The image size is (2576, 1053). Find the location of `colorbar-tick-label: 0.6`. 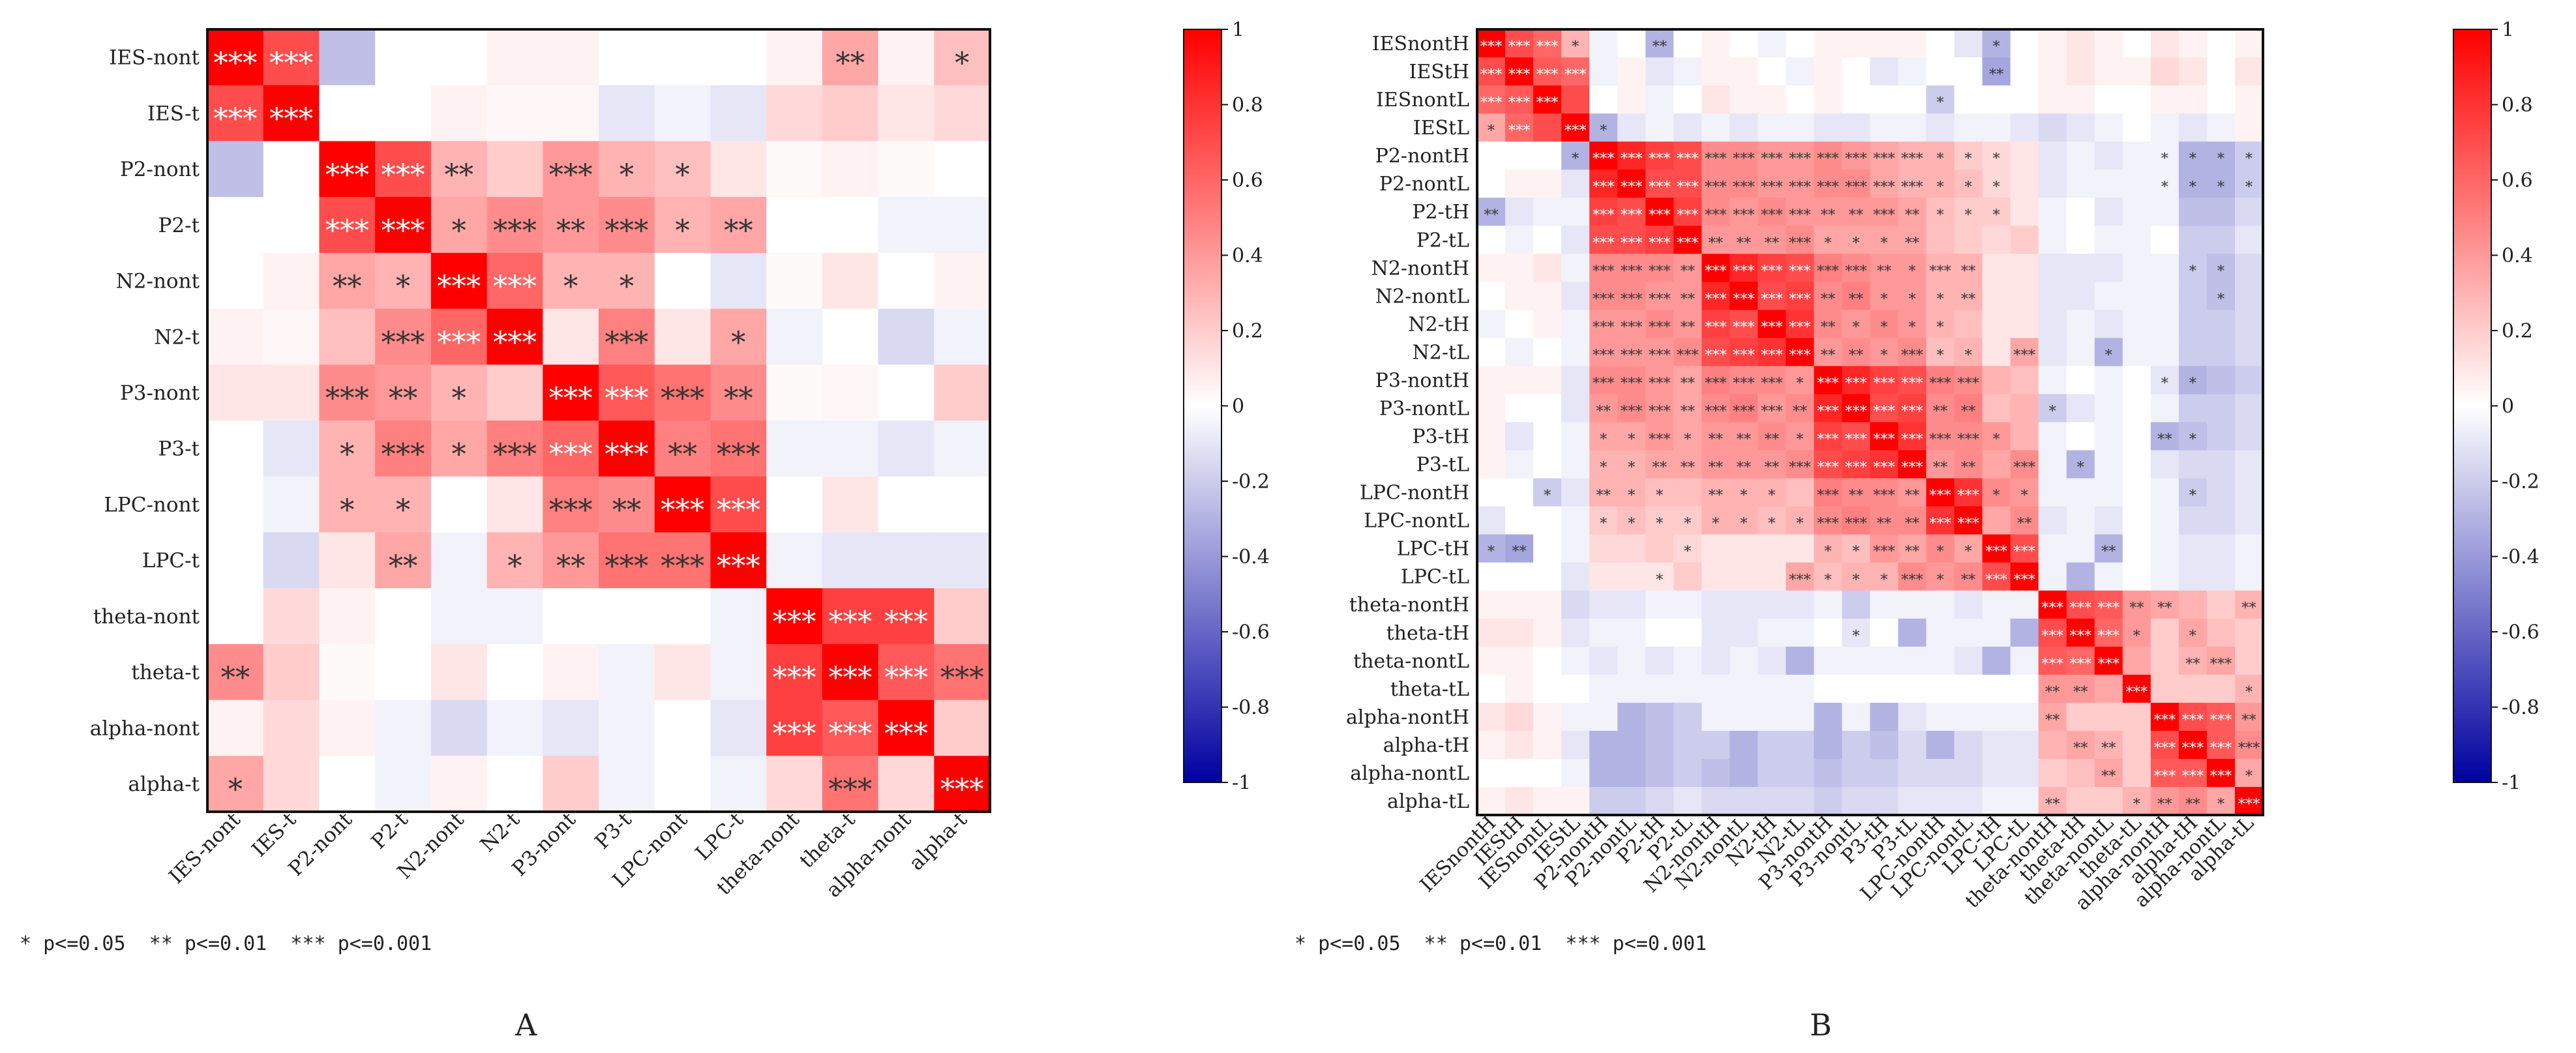

colorbar-tick-label: 0.6 is located at coordinates (2517, 181).